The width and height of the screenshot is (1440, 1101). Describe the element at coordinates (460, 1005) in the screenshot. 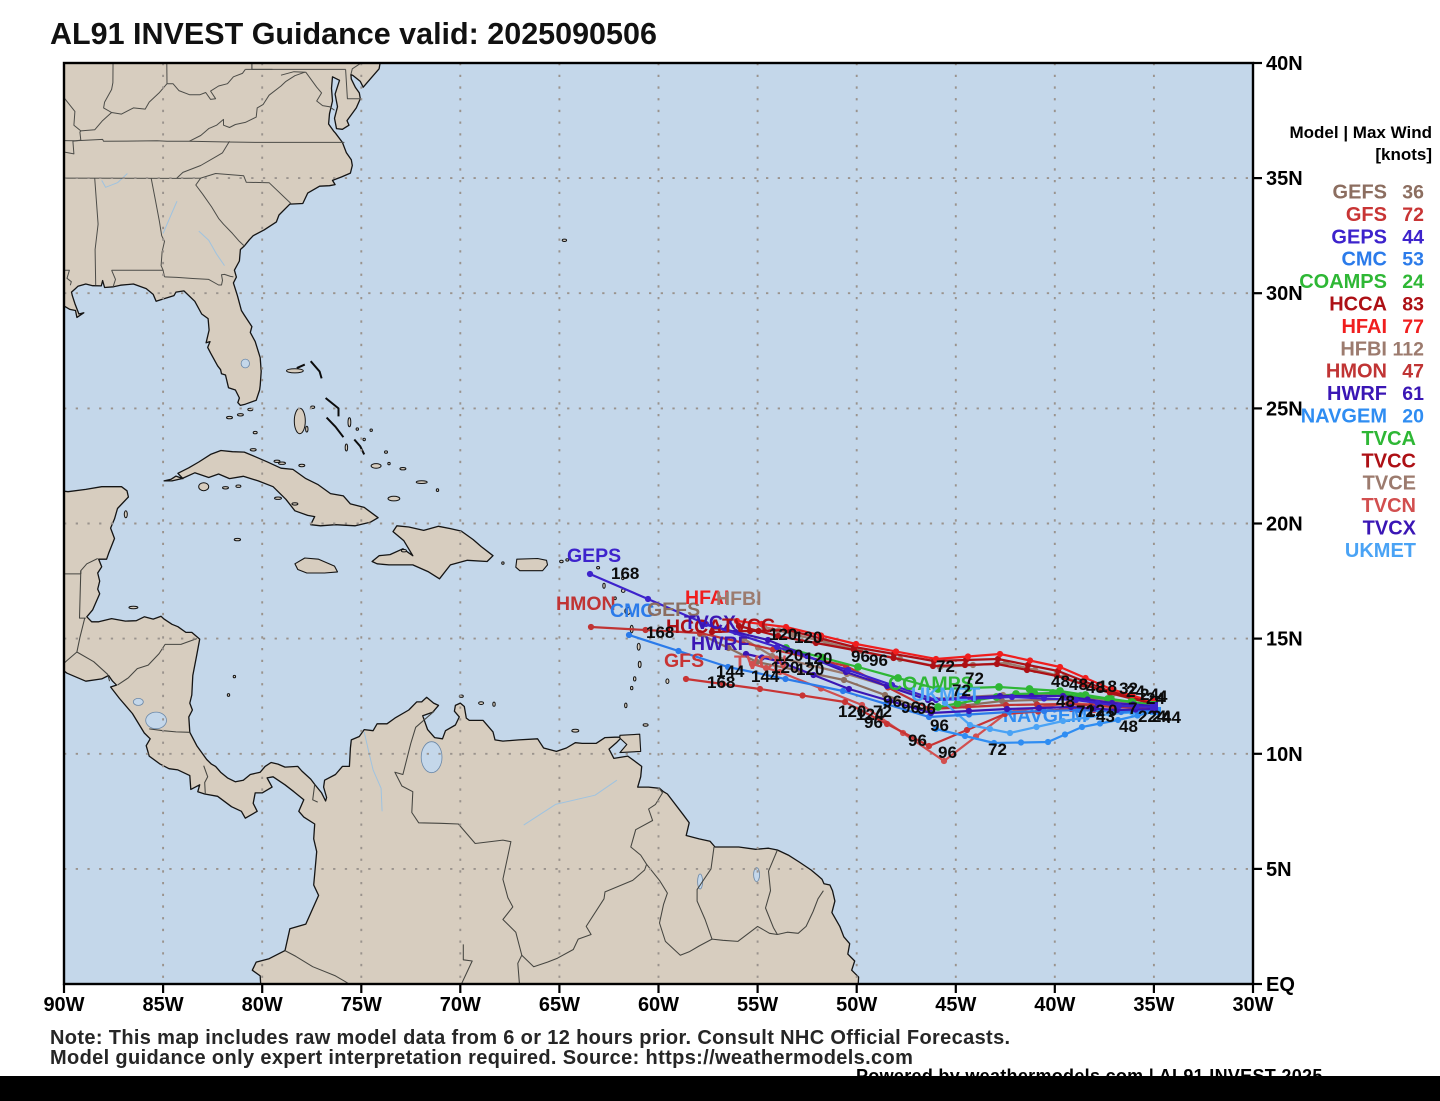

I see `svg-text: 70W` at that location.